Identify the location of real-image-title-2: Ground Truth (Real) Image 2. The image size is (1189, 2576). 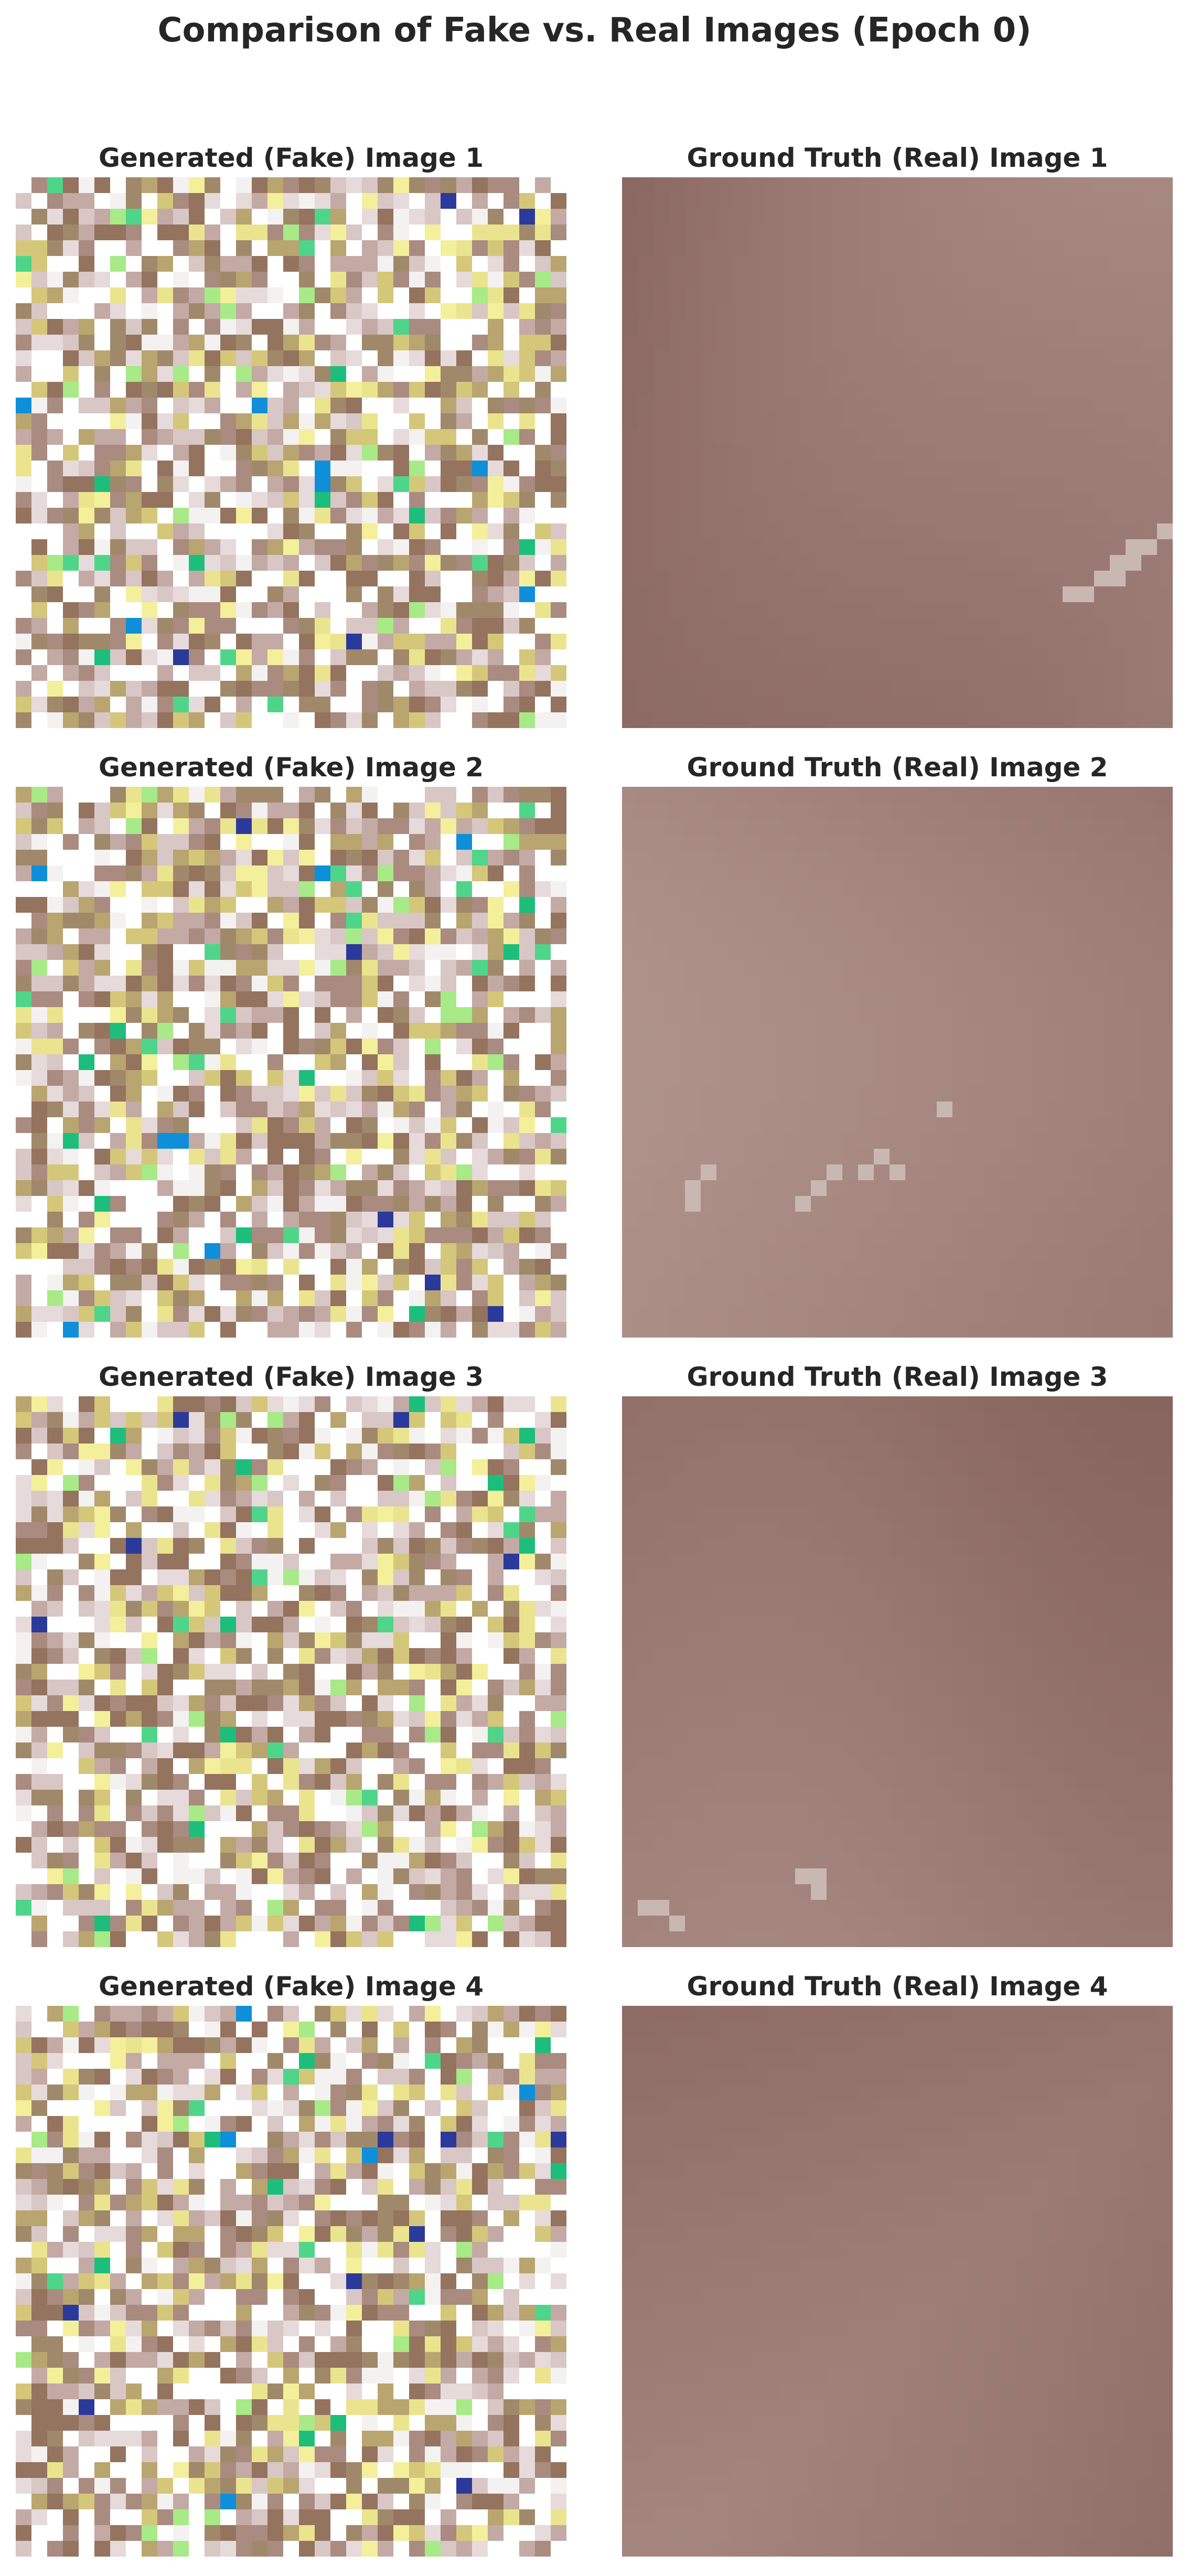
(897, 767).